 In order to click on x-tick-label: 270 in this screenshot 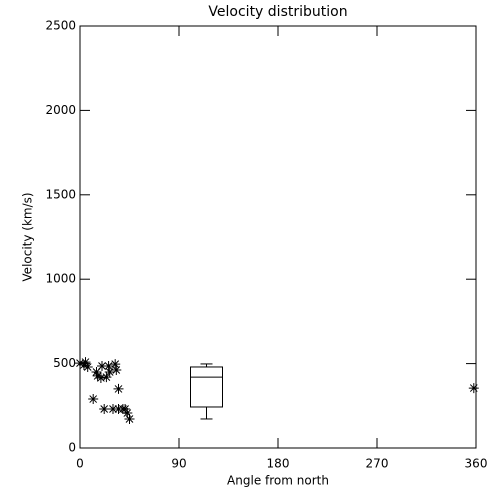, I will do `click(377, 464)`.